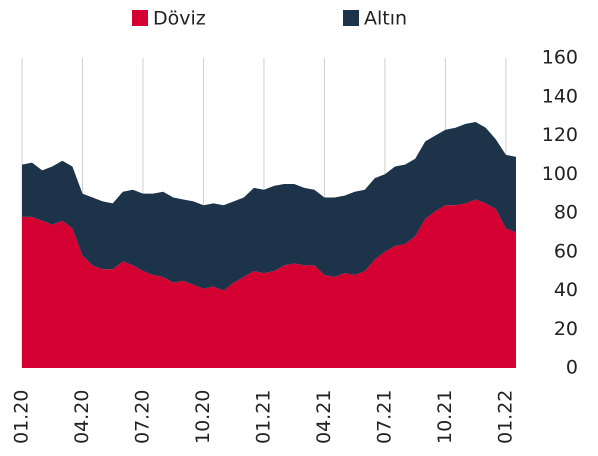 The image size is (598, 456). What do you see at coordinates (560, 135) in the screenshot?
I see `y-tick-label: 120` at bounding box center [560, 135].